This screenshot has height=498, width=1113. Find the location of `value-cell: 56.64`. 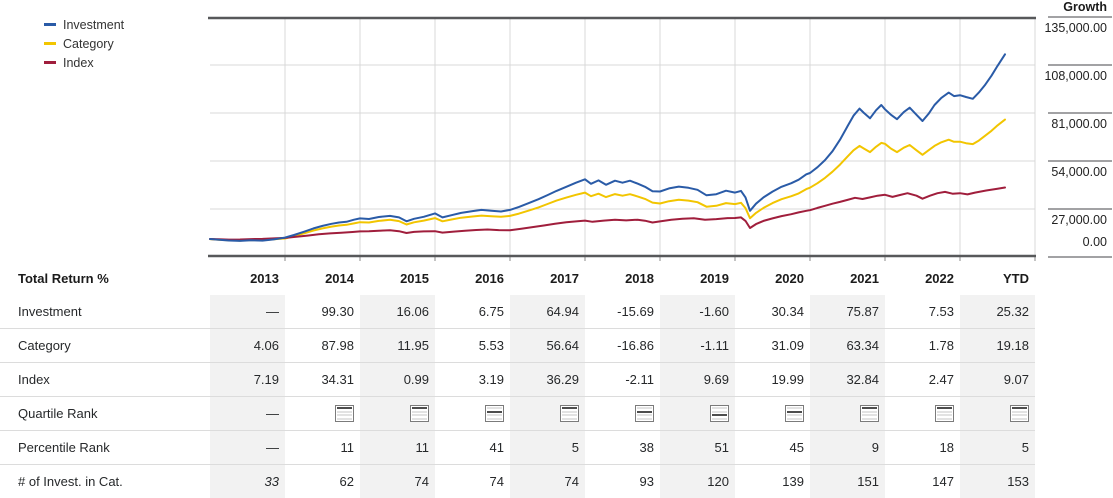

value-cell: 56.64 is located at coordinates (547, 345).